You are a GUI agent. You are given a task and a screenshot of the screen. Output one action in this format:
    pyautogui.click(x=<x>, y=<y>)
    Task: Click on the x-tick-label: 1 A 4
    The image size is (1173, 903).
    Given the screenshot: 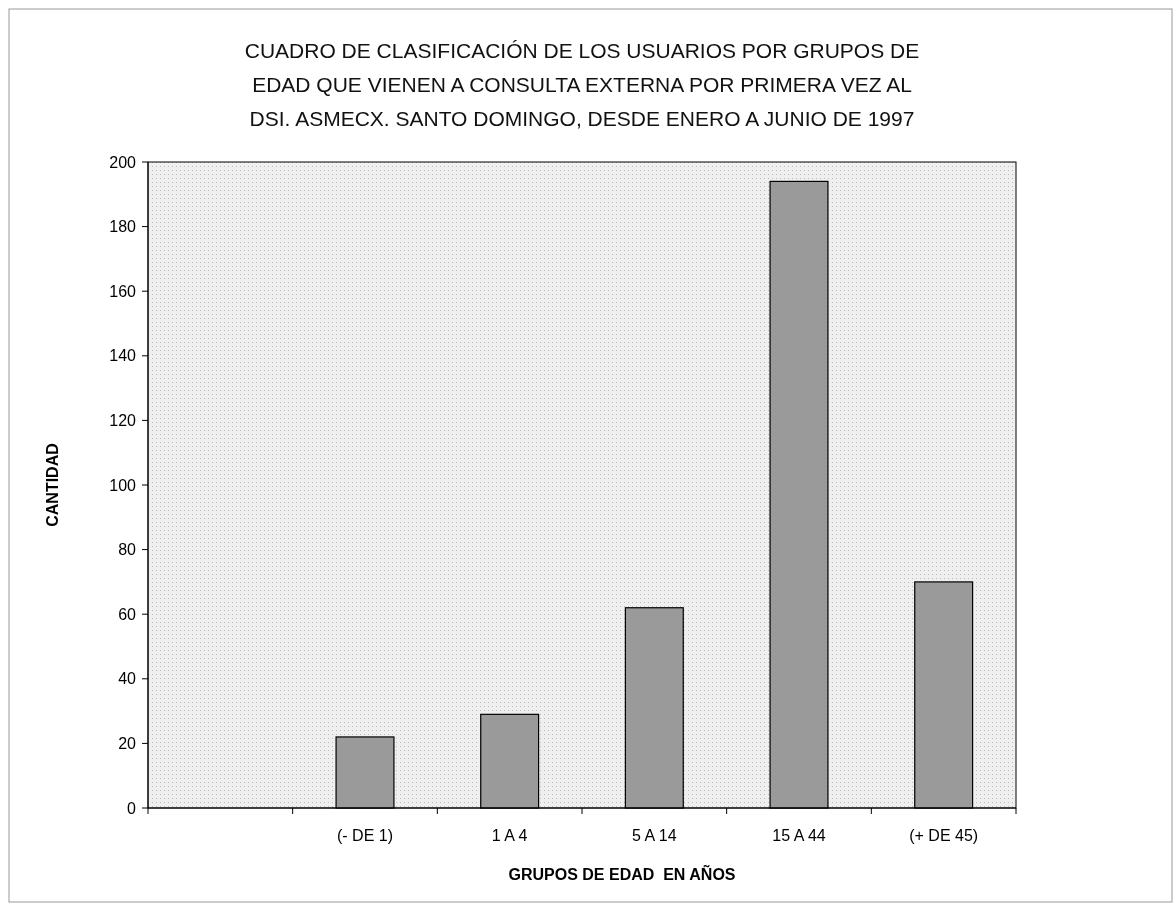 What is the action you would take?
    pyautogui.click(x=509, y=835)
    